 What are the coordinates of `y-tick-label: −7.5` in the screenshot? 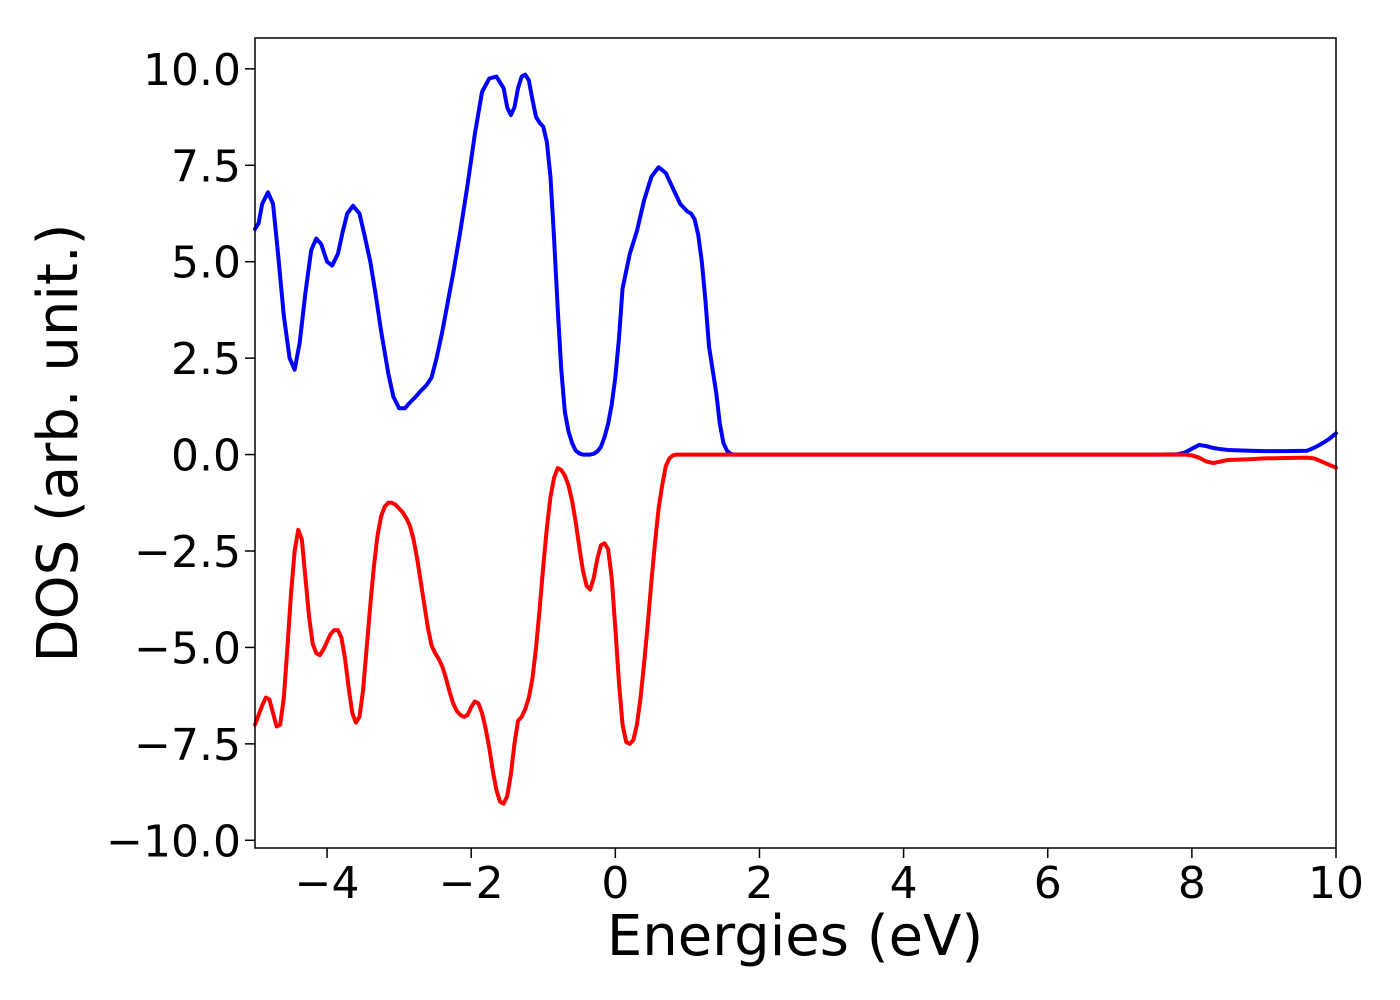 It's located at (187, 745).